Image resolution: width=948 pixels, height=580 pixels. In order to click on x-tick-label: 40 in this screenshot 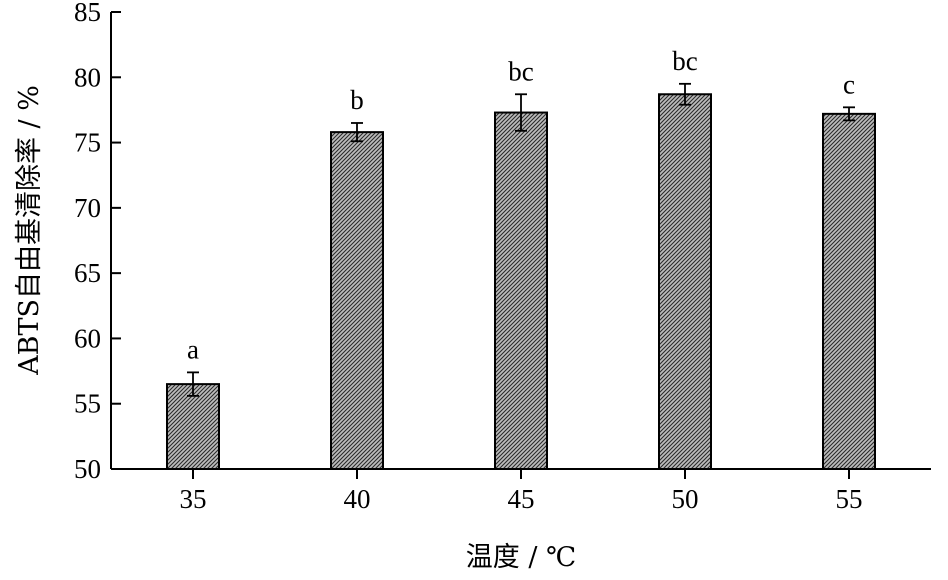, I will do `click(357, 499)`.